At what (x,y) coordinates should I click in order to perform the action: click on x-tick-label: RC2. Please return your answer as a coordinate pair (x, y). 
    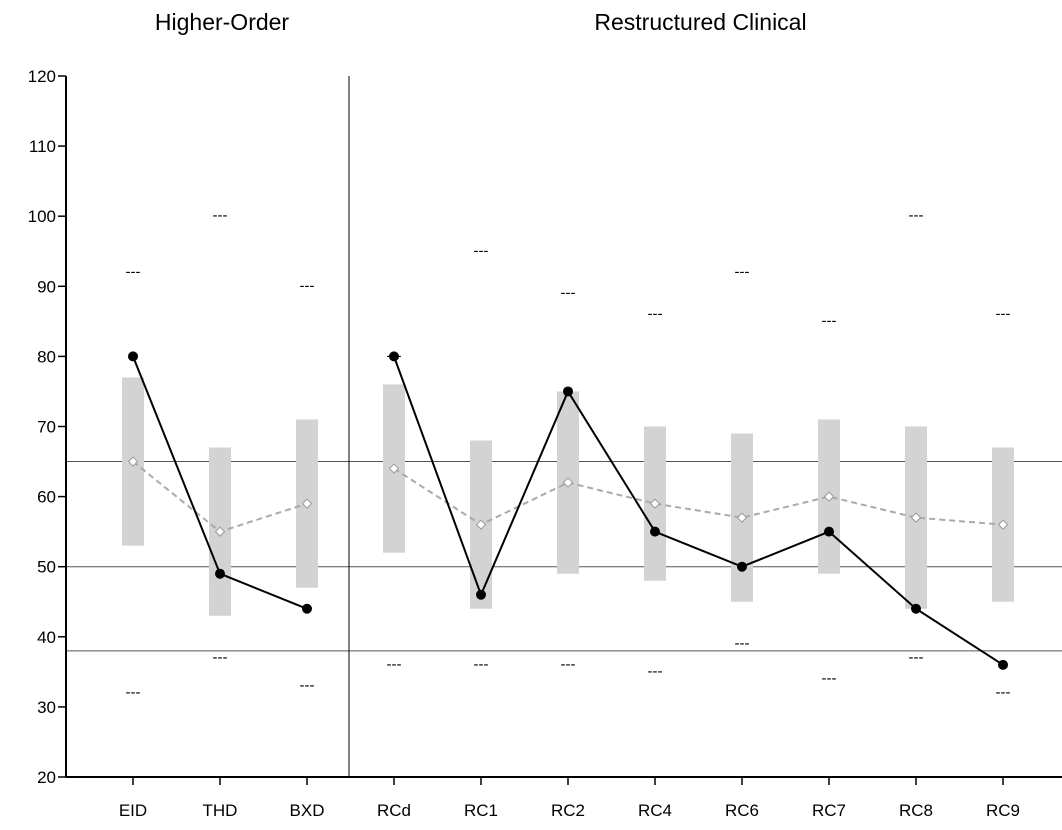
    Looking at the image, I should click on (568, 810).